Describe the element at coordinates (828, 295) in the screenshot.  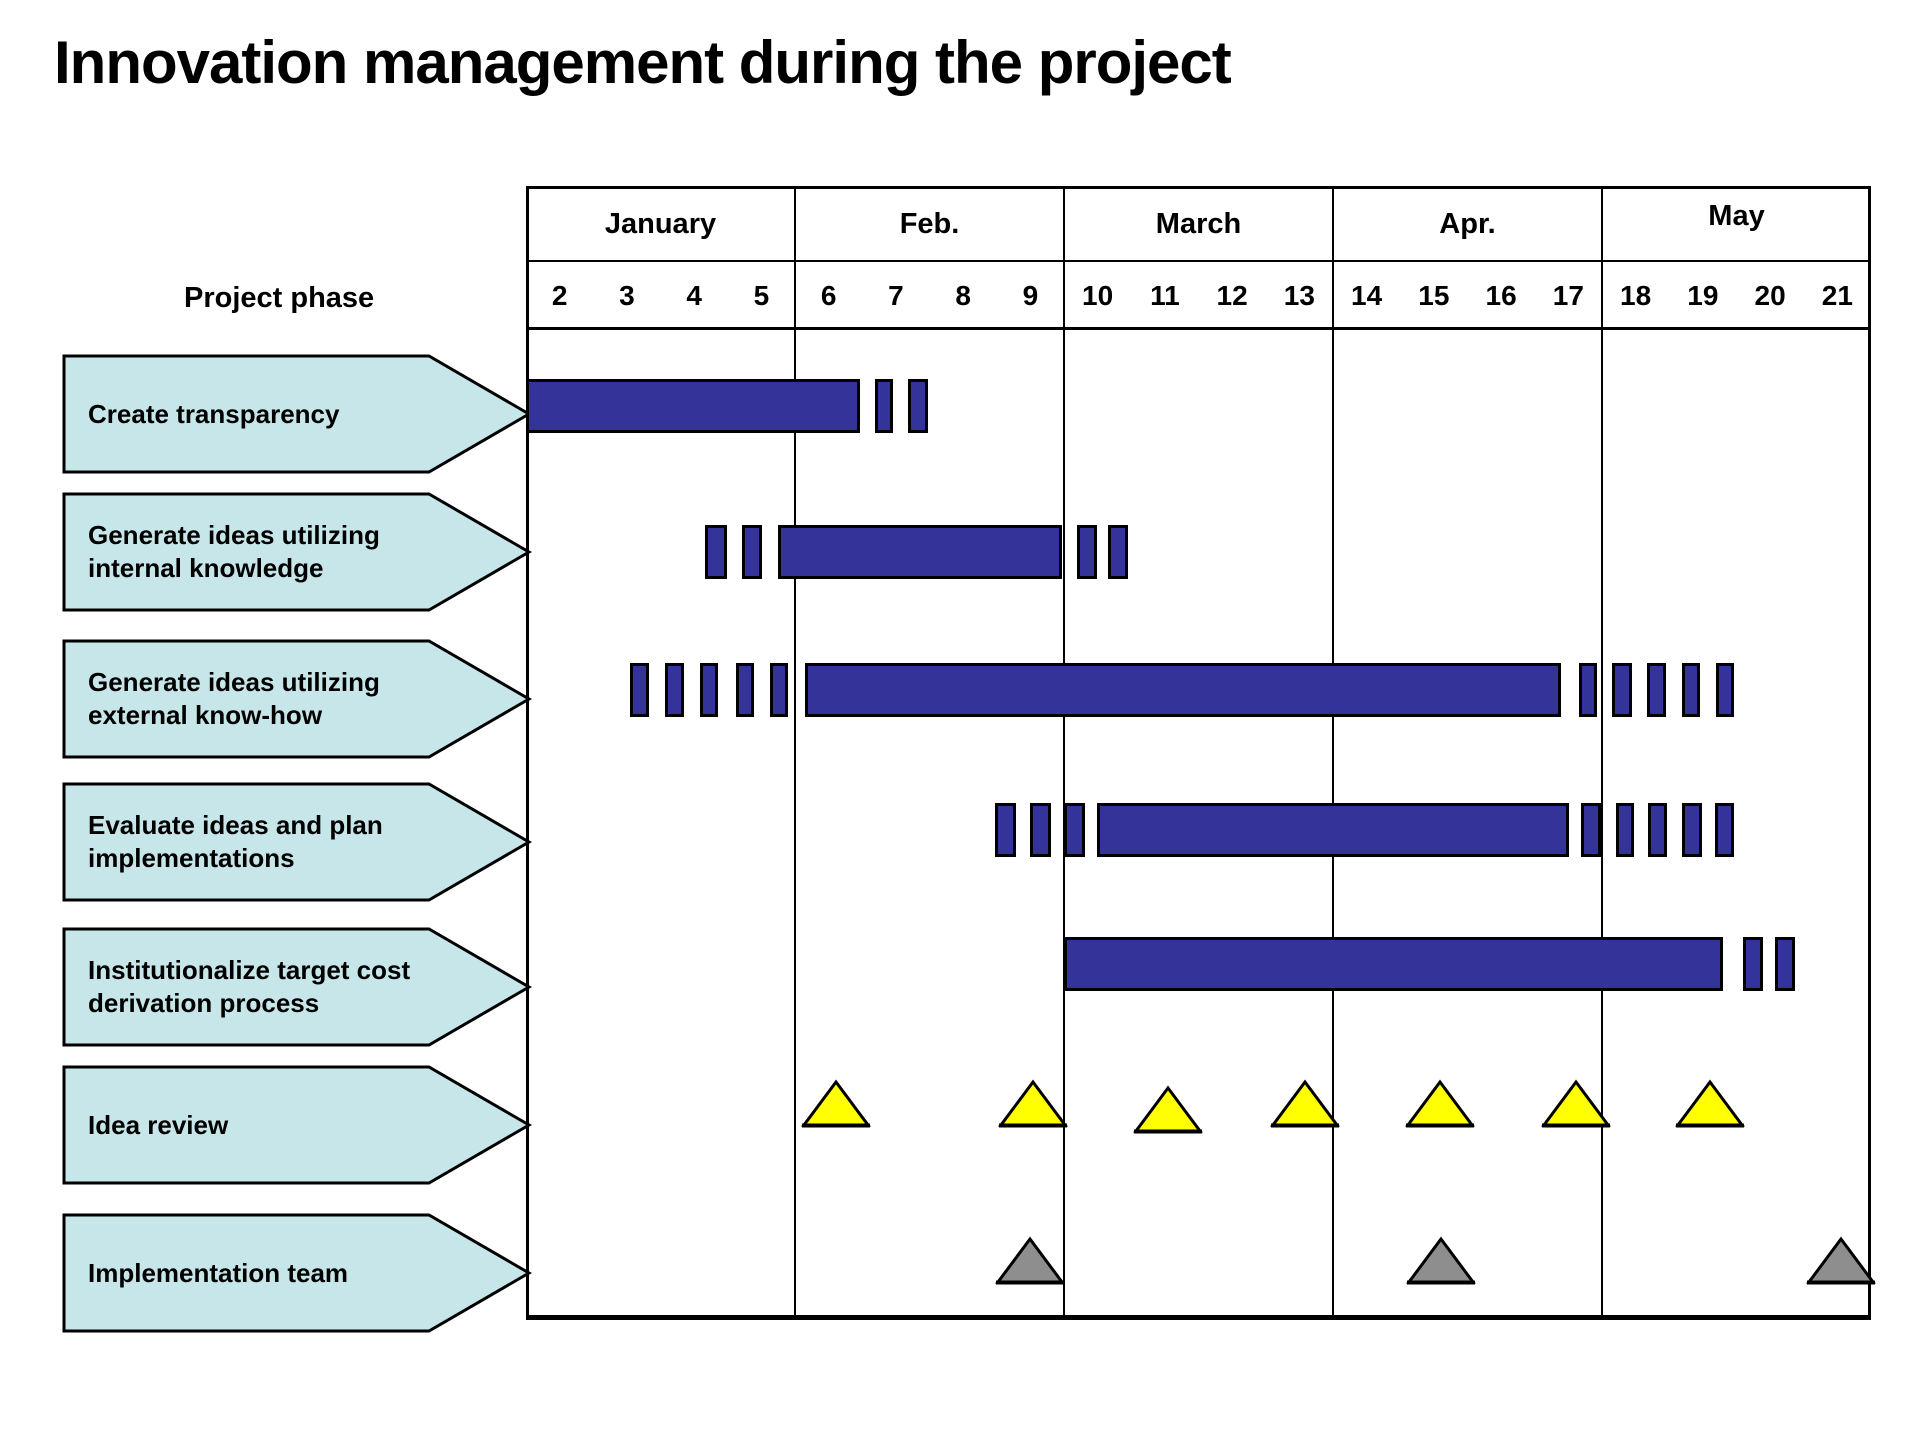
I see `week-number-6: 6` at that location.